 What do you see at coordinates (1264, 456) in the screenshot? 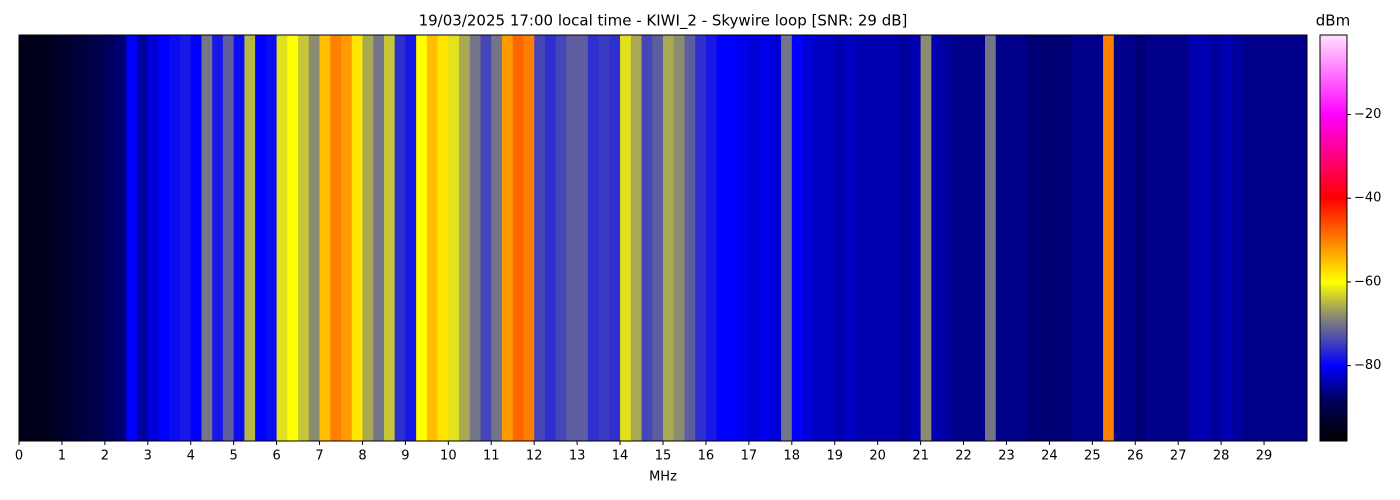
I see `x-tick-label: 29` at bounding box center [1264, 456].